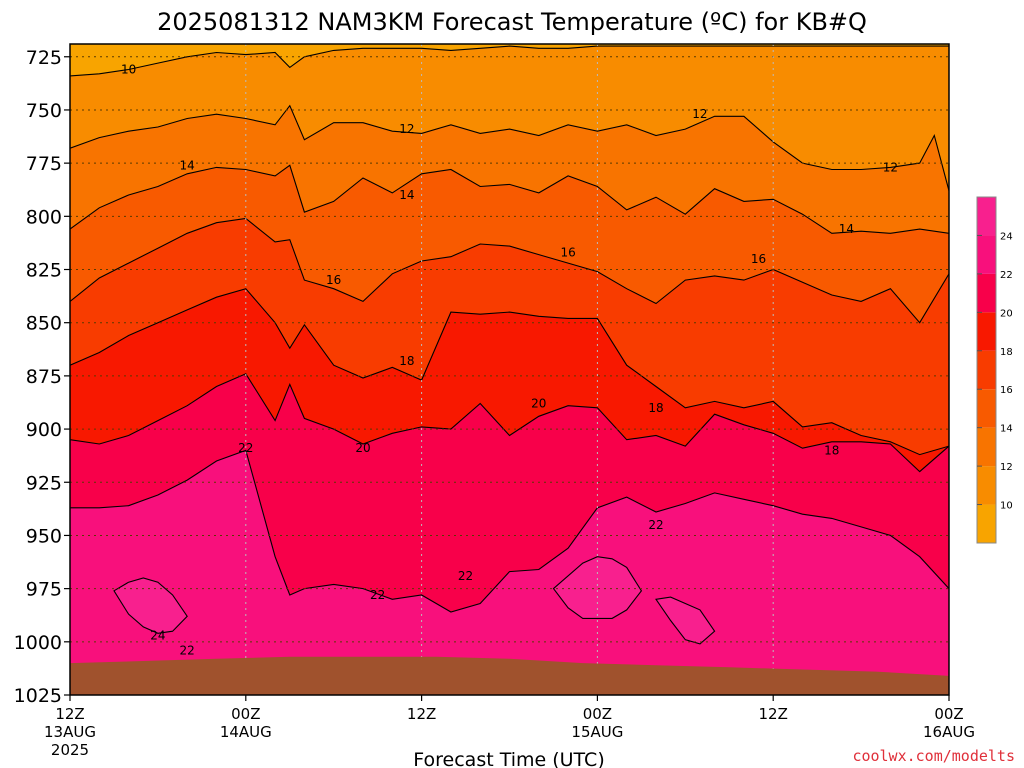 This screenshot has height=768, width=1024. What do you see at coordinates (933, 756) in the screenshot?
I see `credit-text: coolwx.com/modelts` at bounding box center [933, 756].